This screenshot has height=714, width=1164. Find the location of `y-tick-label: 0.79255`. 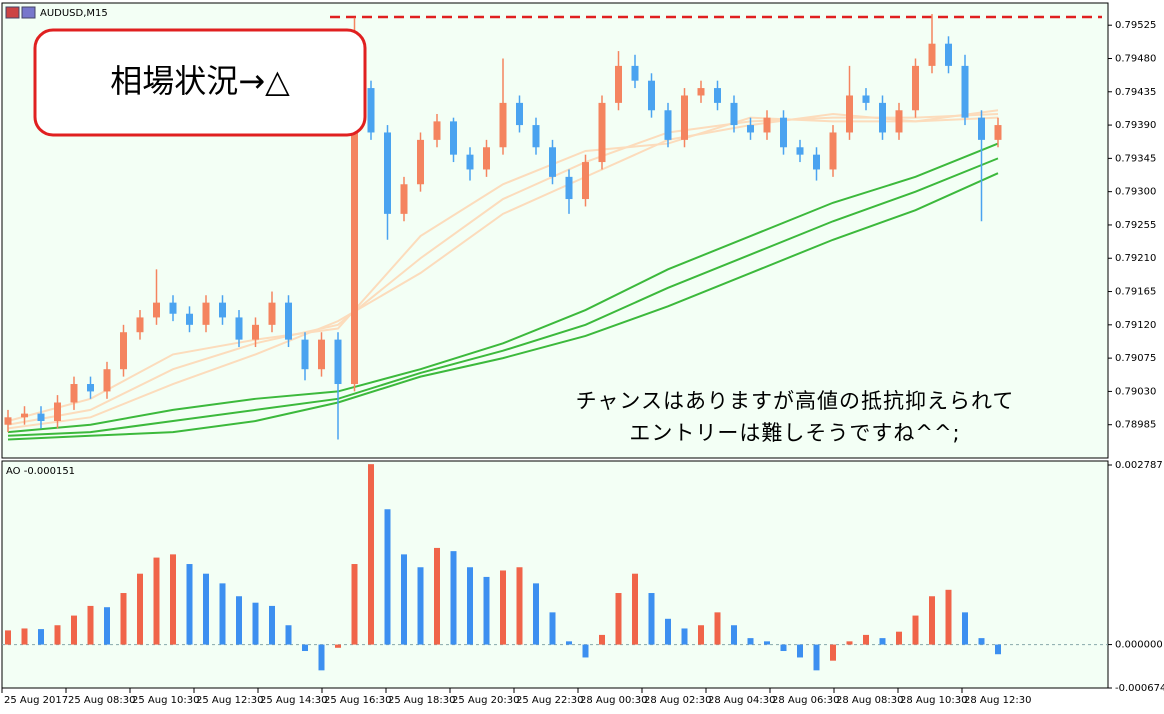

y-tick-label: 0.79255 is located at coordinates (1135, 225).